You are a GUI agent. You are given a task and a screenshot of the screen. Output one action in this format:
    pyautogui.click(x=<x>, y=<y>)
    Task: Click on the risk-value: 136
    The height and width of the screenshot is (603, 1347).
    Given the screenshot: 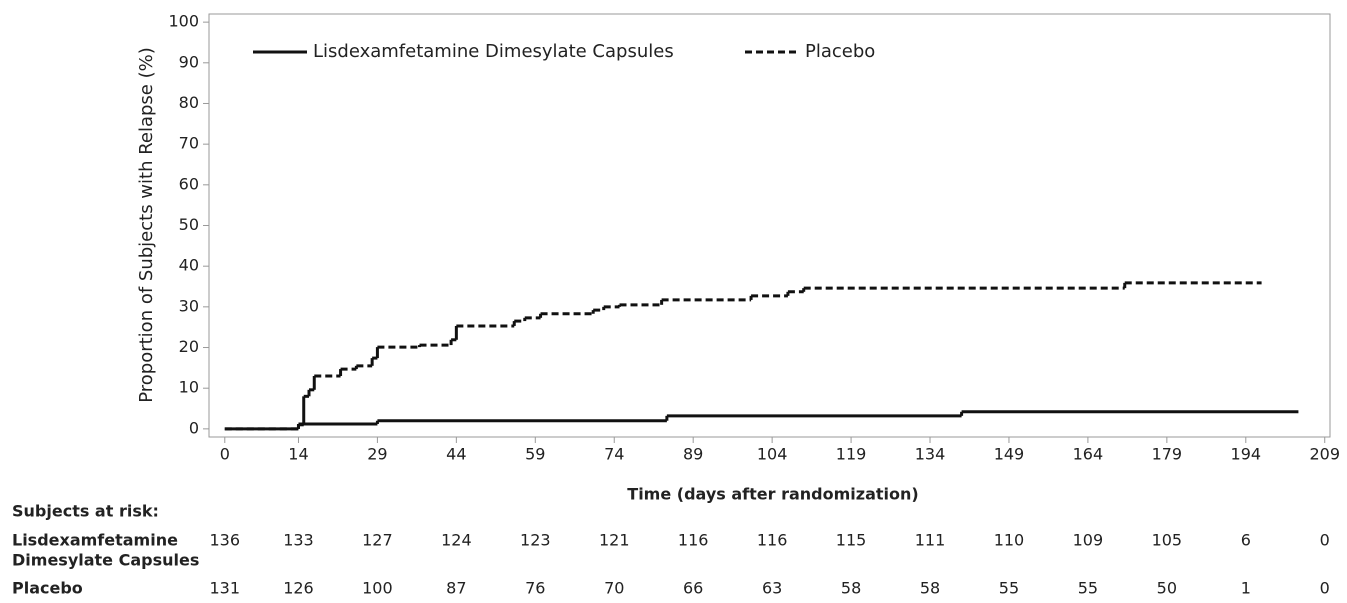 What is the action you would take?
    pyautogui.click(x=225, y=540)
    